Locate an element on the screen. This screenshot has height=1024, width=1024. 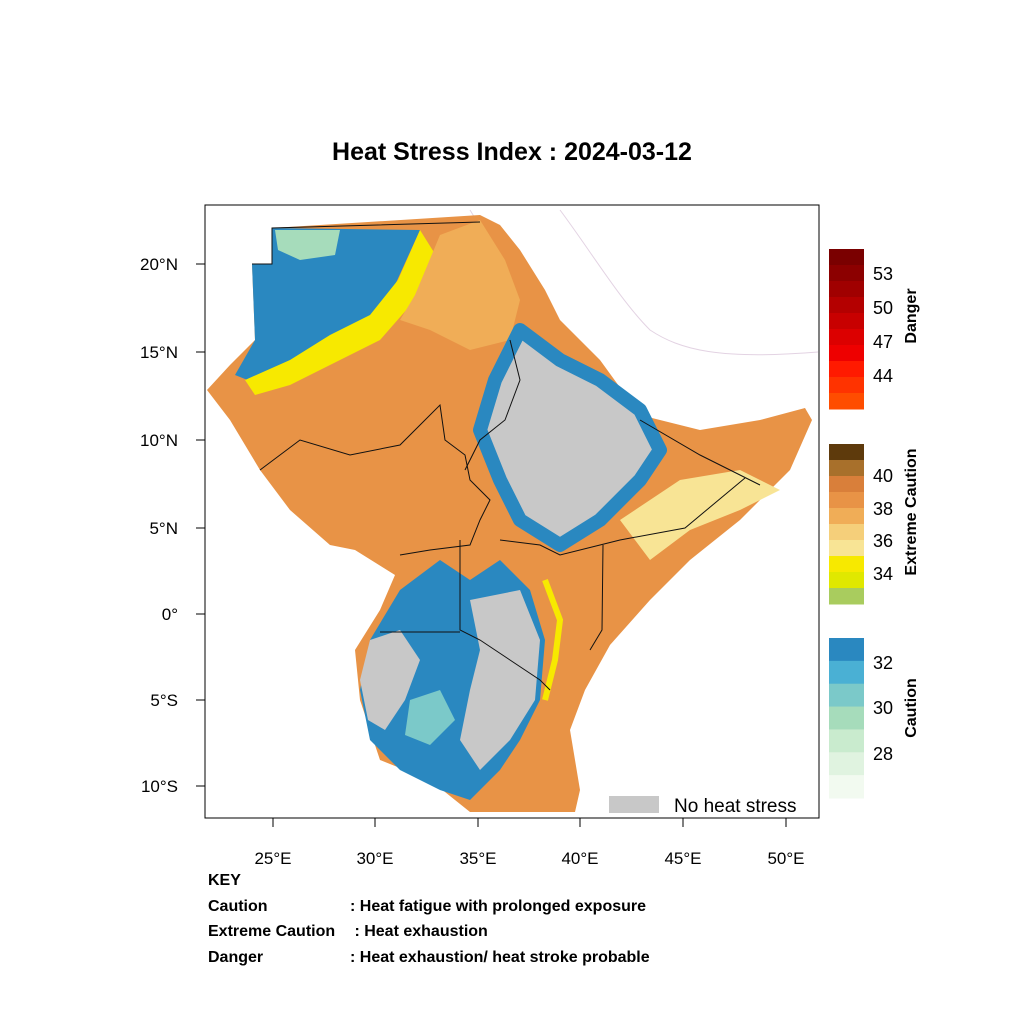
ec-tick-label: 36 is located at coordinates (883, 541).